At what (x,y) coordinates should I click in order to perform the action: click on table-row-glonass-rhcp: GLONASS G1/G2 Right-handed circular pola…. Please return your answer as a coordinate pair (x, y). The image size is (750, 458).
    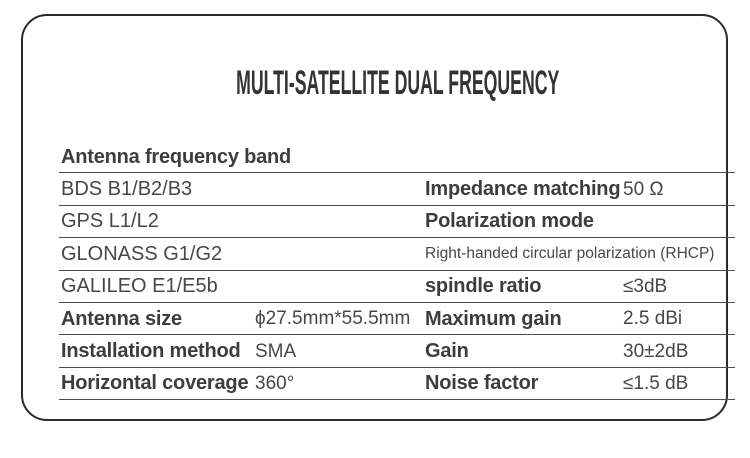
    Looking at the image, I should click on (397, 254).